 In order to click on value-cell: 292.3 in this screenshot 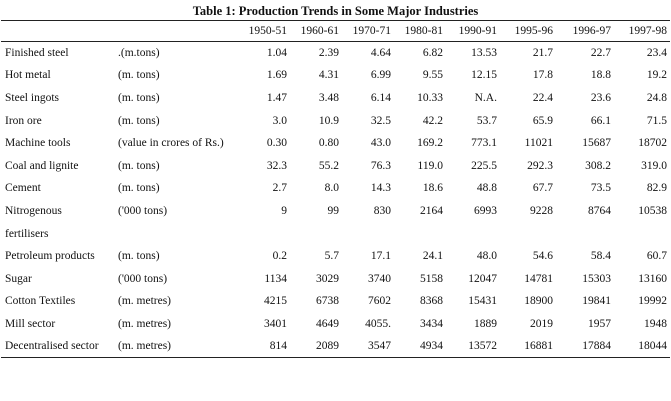, I will do `click(540, 165)`.